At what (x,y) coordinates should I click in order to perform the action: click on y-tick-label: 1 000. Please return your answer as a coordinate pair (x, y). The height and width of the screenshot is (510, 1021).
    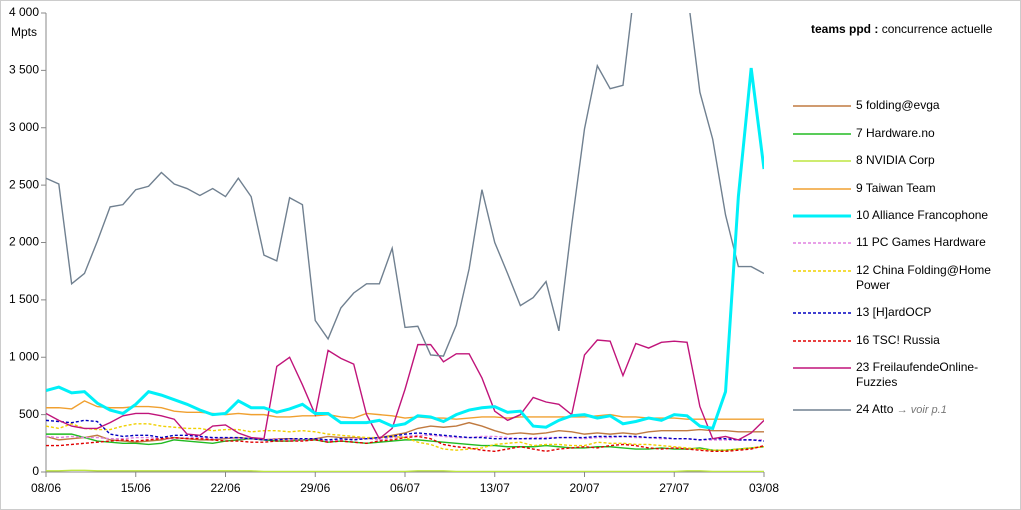
    Looking at the image, I should click on (24, 356).